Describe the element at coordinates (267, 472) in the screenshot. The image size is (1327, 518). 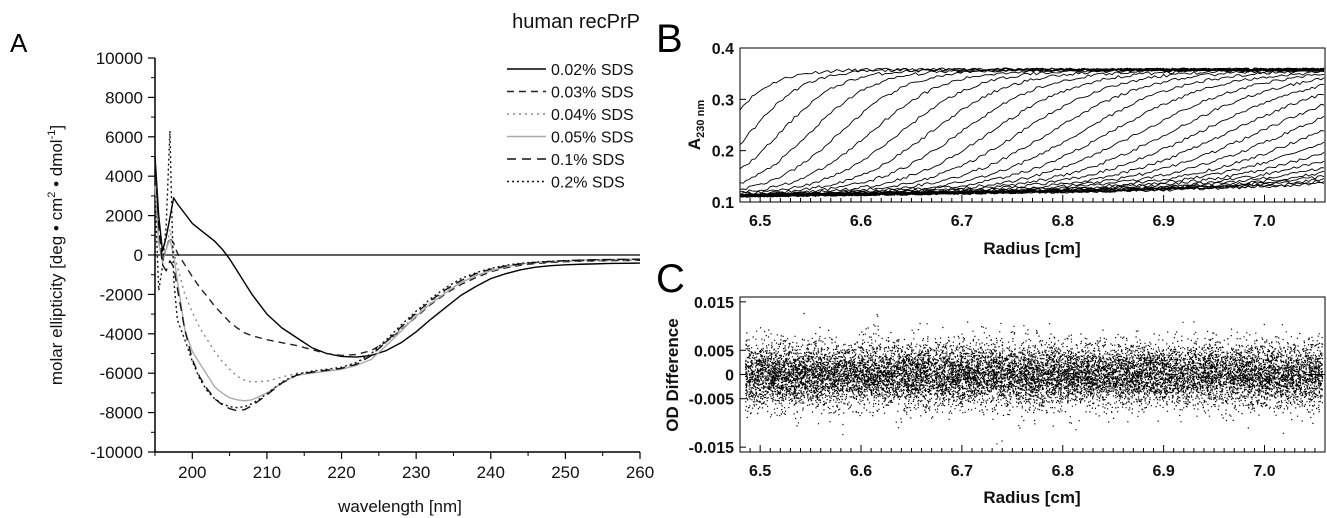
I see `x-tick-label: 210` at that location.